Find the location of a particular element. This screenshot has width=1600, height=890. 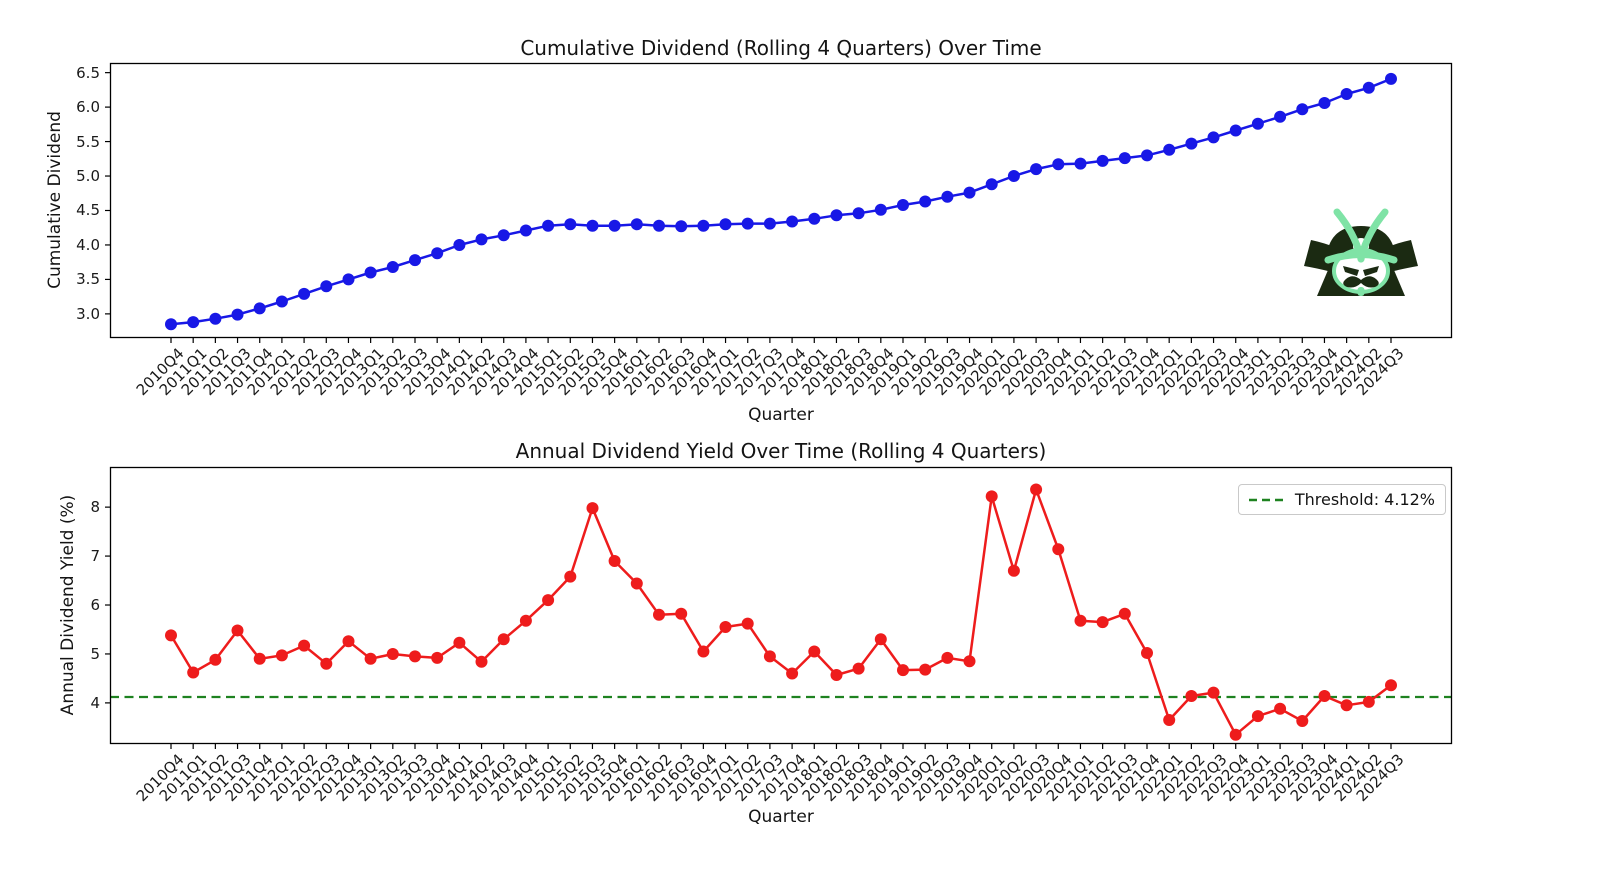

left-eye is located at coordinates (1351, 271).